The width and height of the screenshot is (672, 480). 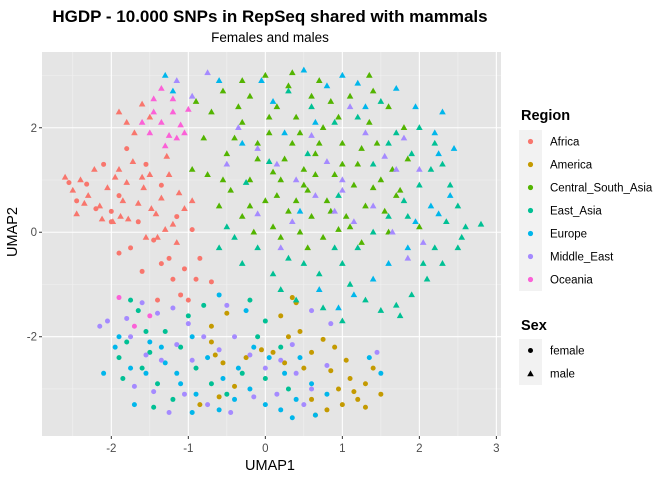 I want to click on legend-region-swatch, so click(x=530, y=256).